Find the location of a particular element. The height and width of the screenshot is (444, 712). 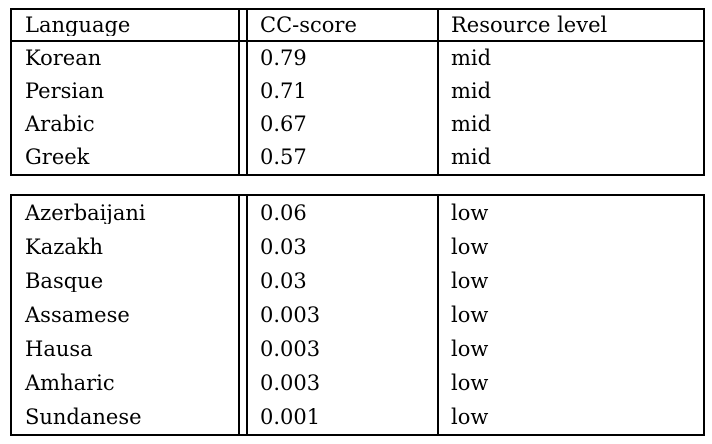

table-row: Arabic 0.67 mid is located at coordinates (357, 124).